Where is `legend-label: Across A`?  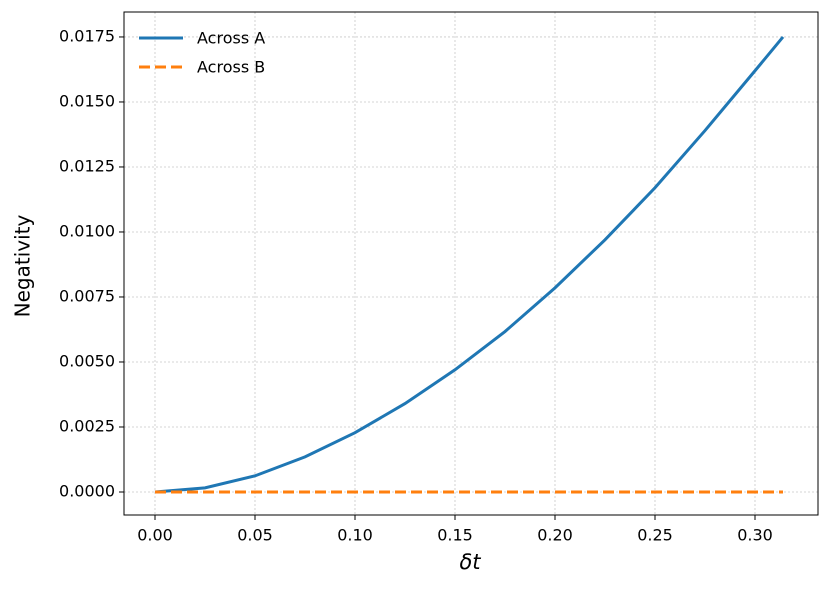 legend-label: Across A is located at coordinates (231, 38).